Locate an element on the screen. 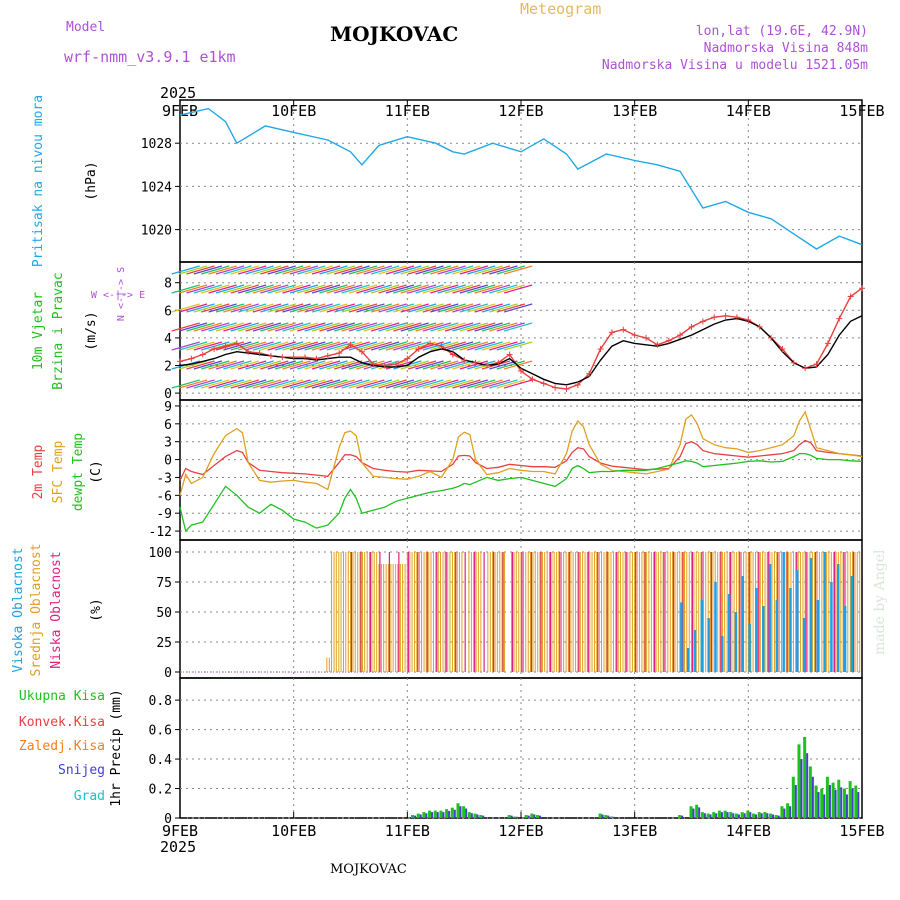  precip-total-label: Ukupna Kisa is located at coordinates (62, 696).